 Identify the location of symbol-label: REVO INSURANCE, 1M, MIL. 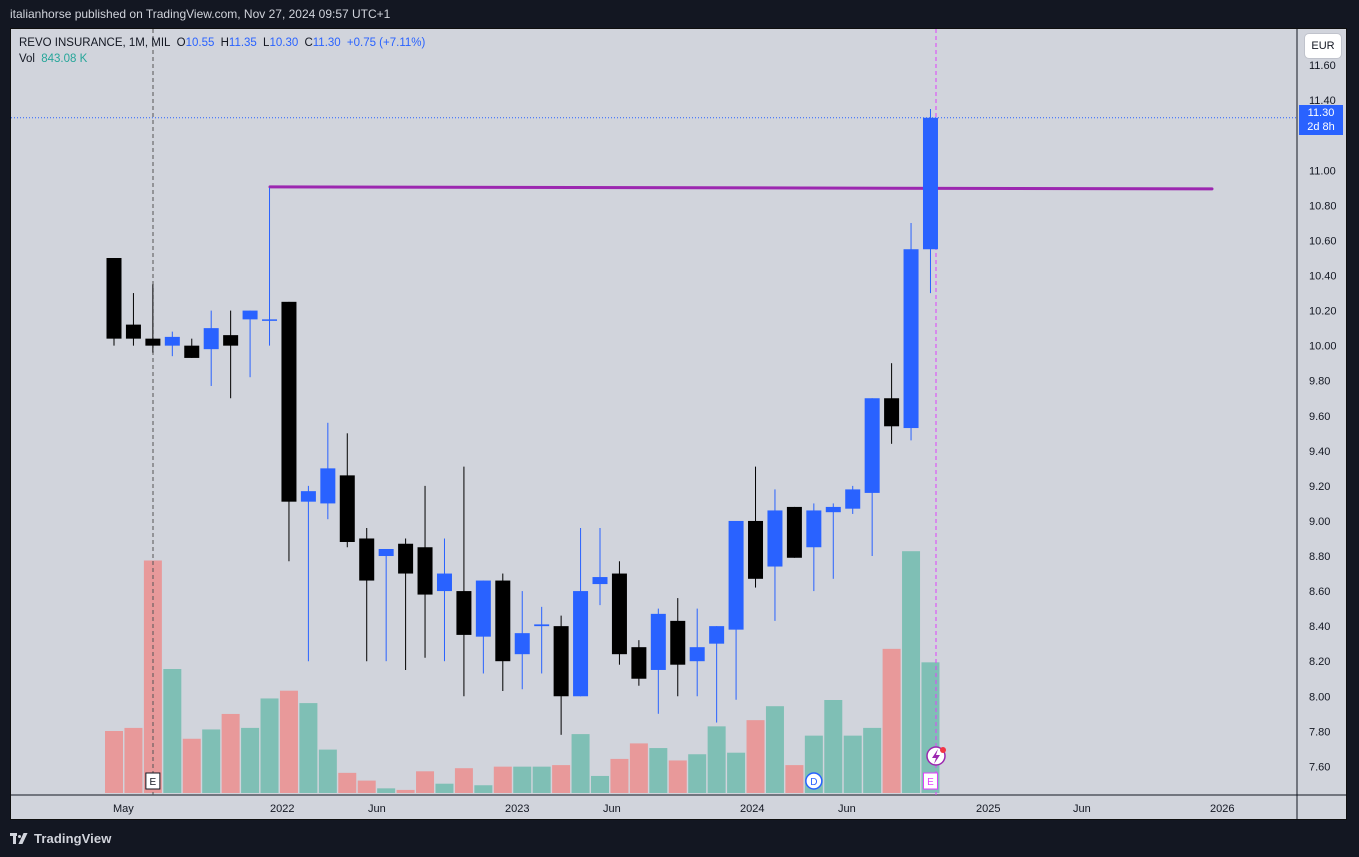
(95, 43).